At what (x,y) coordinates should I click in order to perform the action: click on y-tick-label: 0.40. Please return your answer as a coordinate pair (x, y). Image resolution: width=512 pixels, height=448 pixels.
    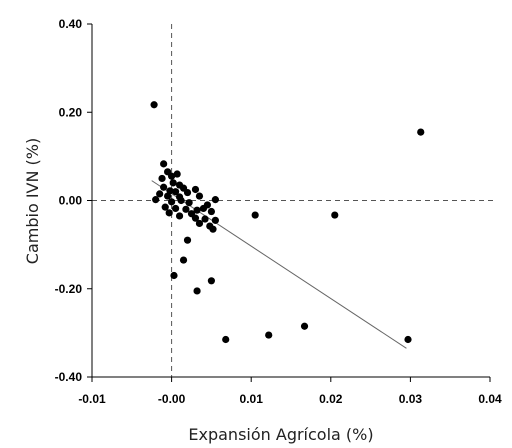
    Looking at the image, I should click on (71, 24).